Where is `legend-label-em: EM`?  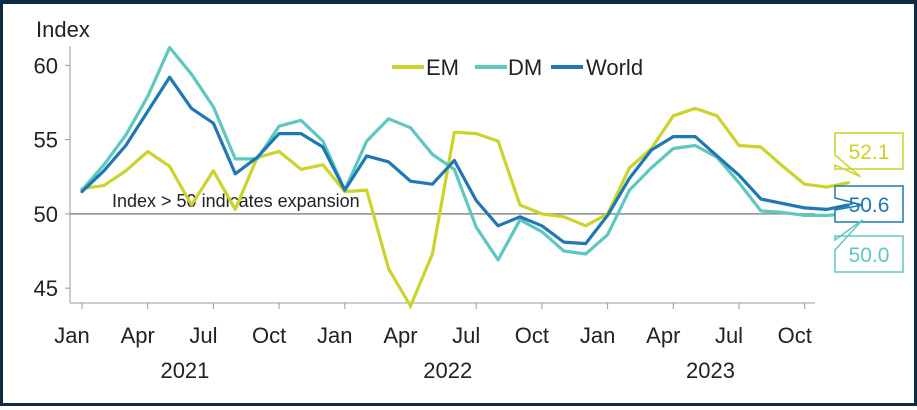
legend-label-em: EM is located at coordinates (442, 67).